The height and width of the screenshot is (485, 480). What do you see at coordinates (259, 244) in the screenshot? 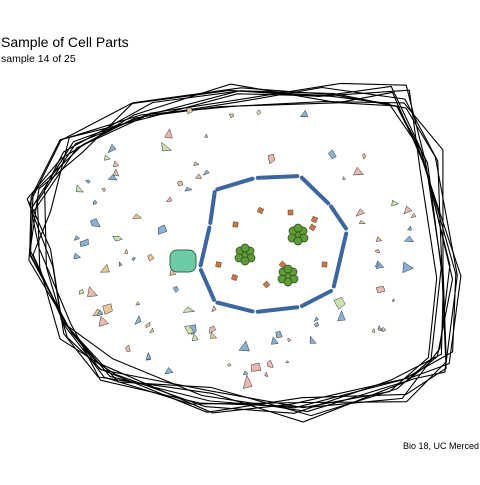
I see `nucleus` at bounding box center [259, 244].